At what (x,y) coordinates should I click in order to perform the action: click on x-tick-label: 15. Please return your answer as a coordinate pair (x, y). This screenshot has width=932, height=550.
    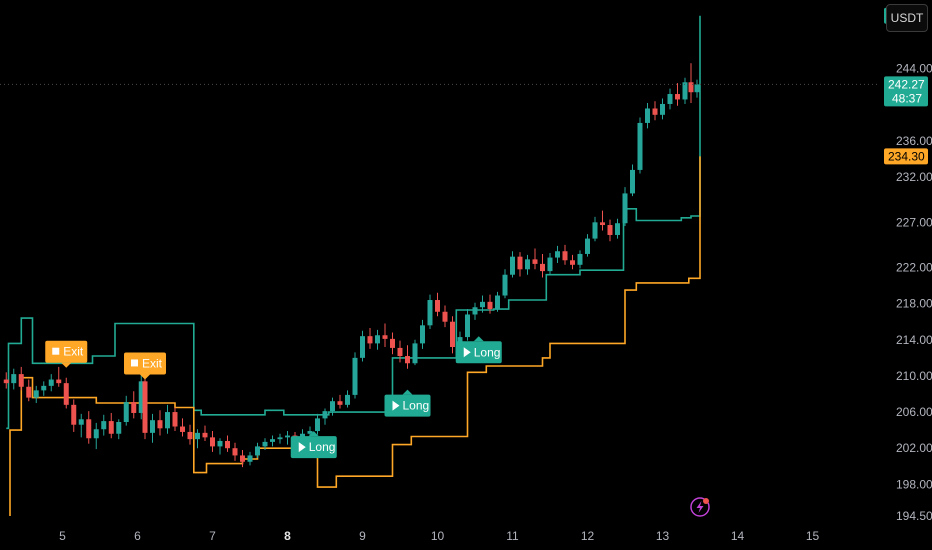
    Looking at the image, I should click on (813, 536).